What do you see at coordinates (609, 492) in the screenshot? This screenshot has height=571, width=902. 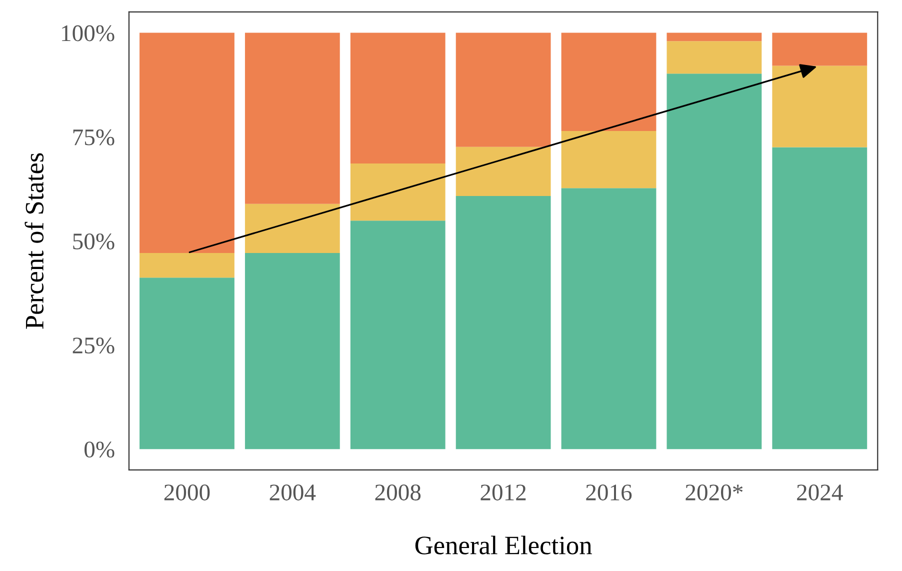 I see `x-tick-label: 2016` at bounding box center [609, 492].